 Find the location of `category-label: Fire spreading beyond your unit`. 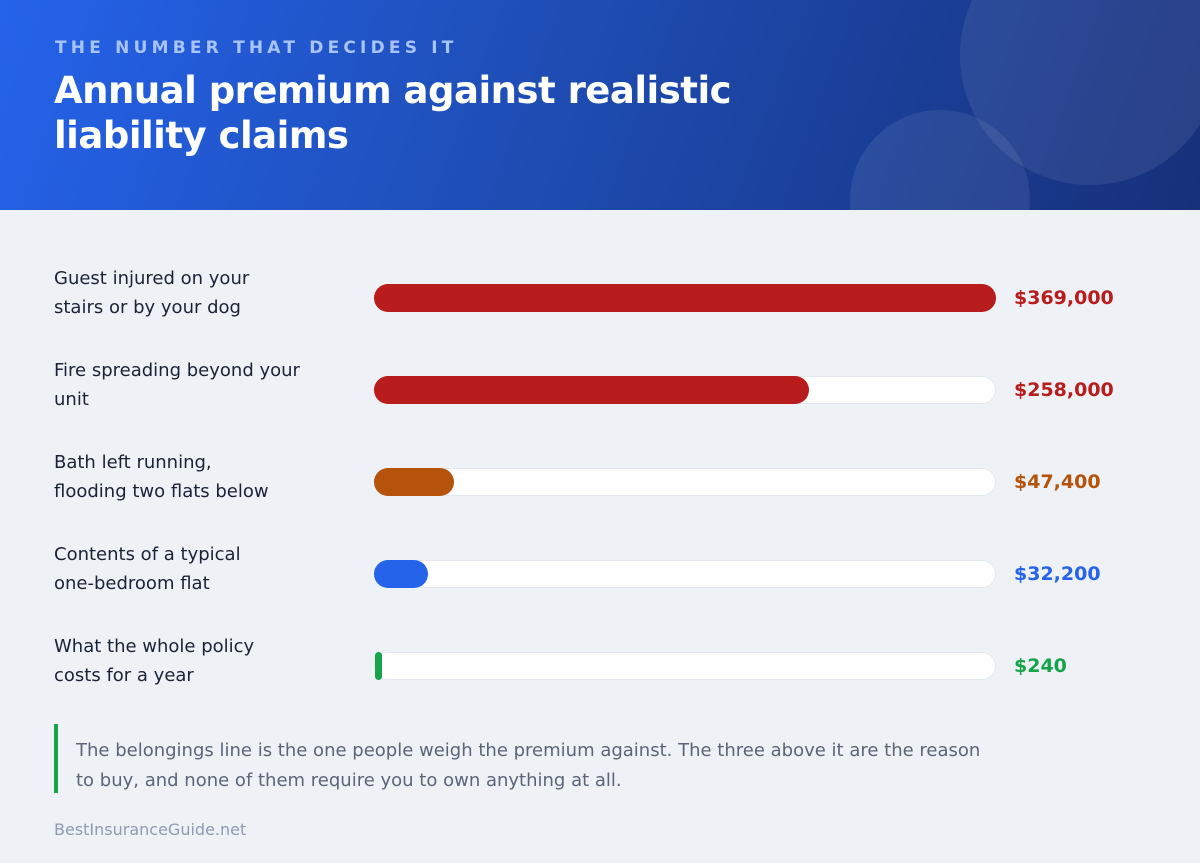

category-label: Fire spreading beyond your unit is located at coordinates (177, 385).